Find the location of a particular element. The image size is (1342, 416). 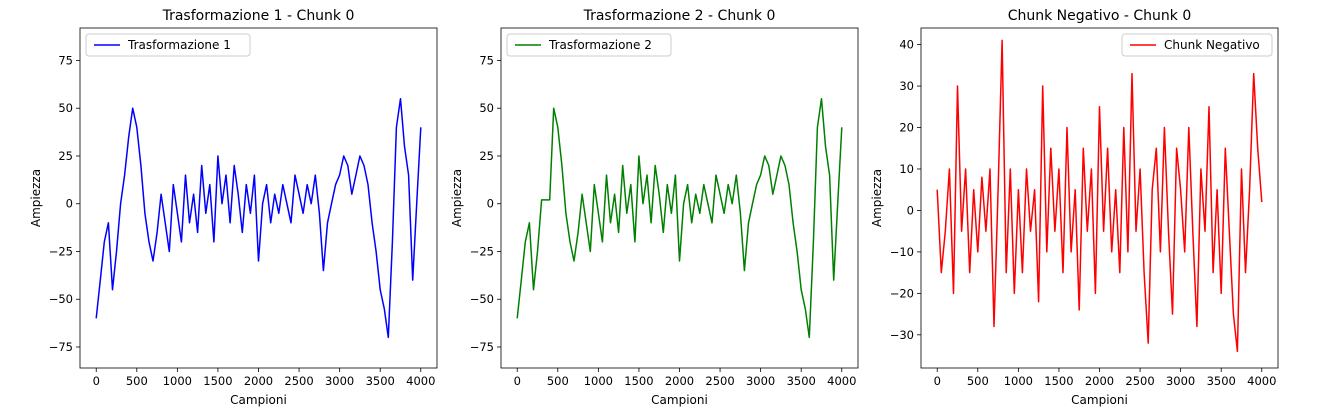

y-tick-label: 10 is located at coordinates (906, 169).